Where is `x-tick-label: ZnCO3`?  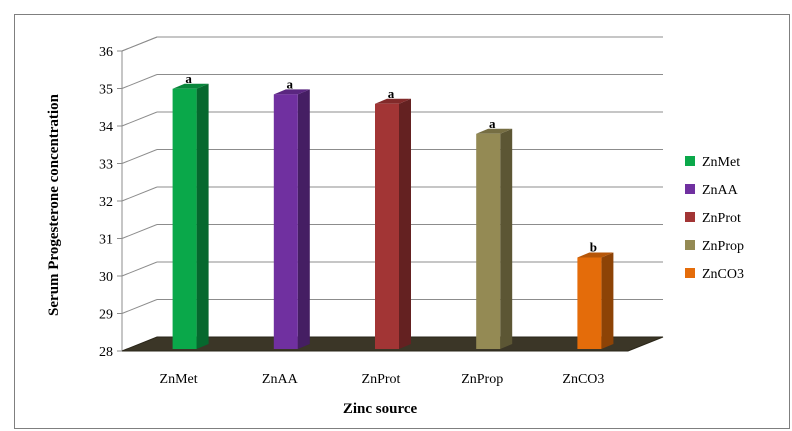
x-tick-label: ZnCO3 is located at coordinates (583, 379).